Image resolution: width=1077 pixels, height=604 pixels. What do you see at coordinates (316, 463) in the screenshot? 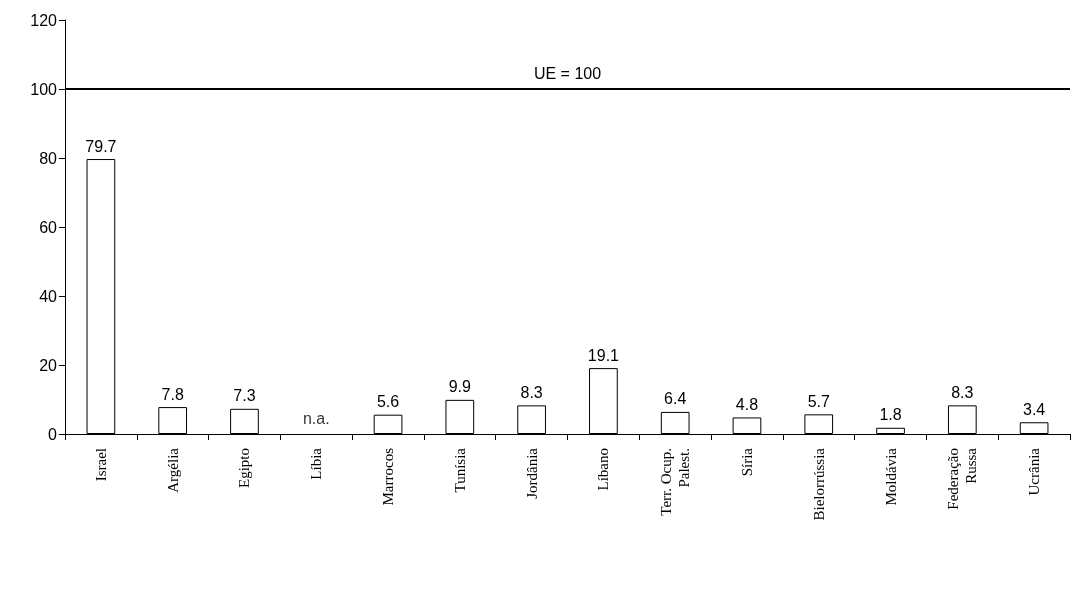
I see `x-tick-label: Líbia` at bounding box center [316, 463].